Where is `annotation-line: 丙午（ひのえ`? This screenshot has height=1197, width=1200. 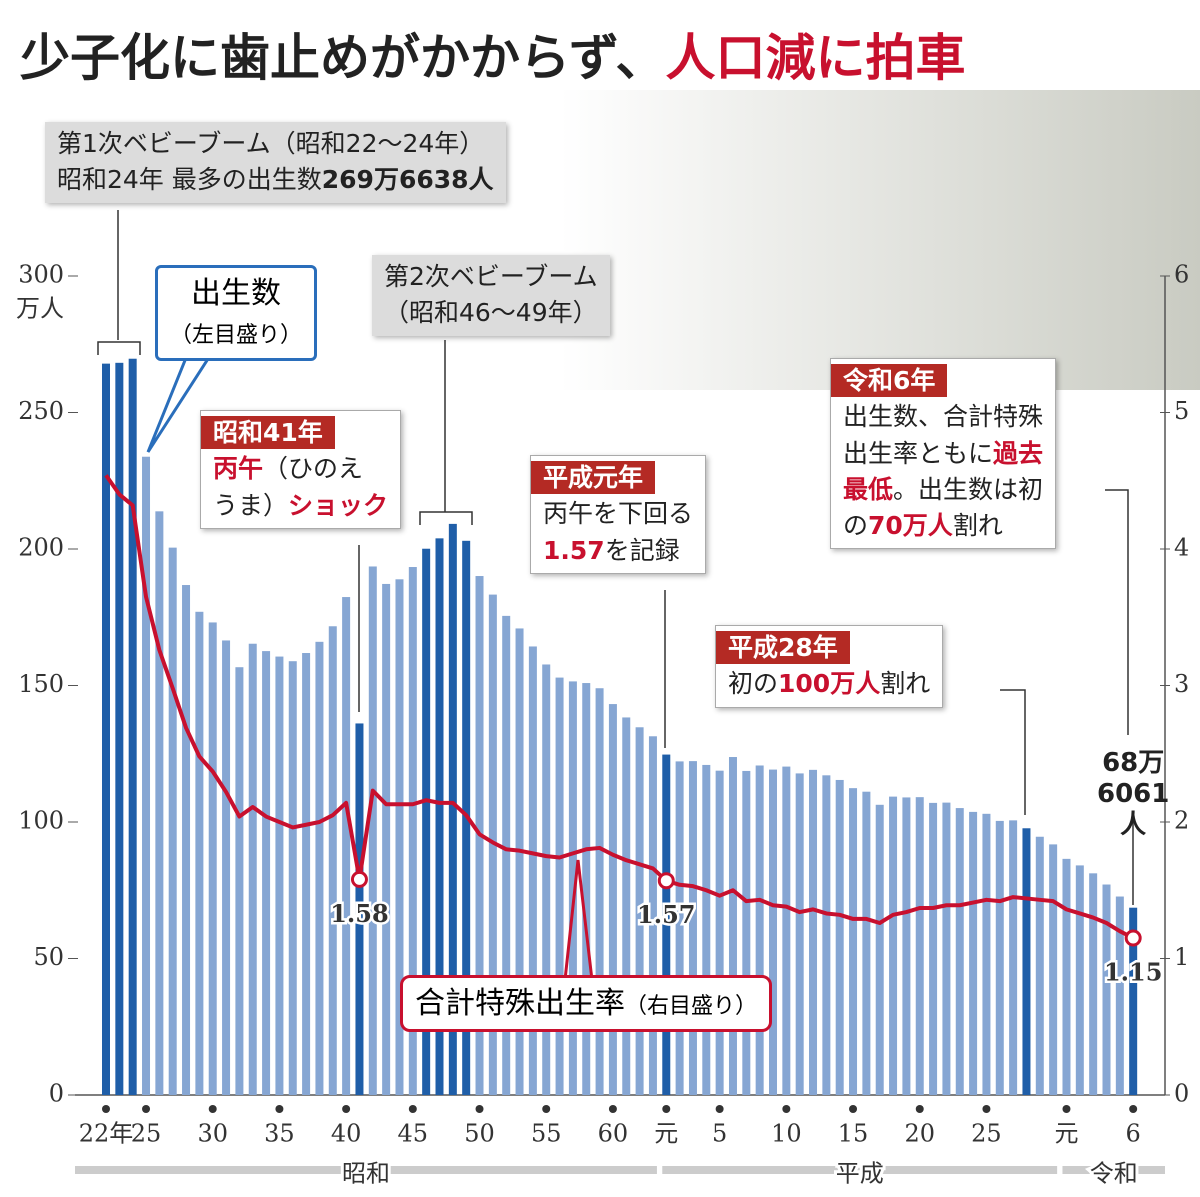 annotation-line: 丙午（ひのえ is located at coordinates (300, 469).